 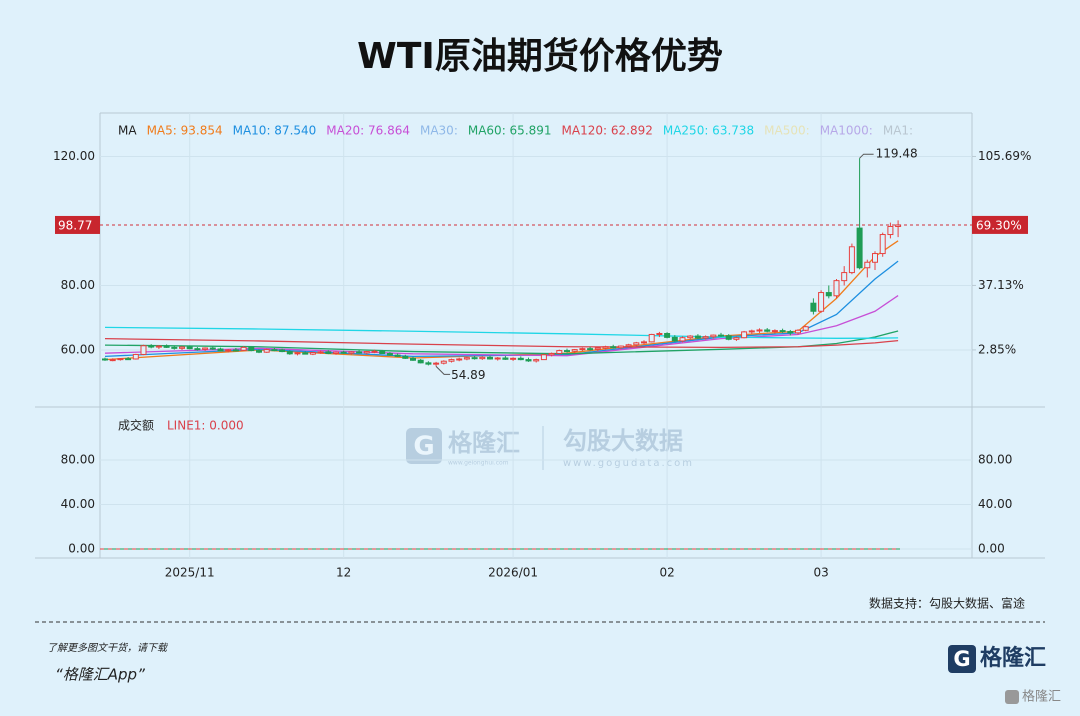 What do you see at coordinates (607, 131) in the screenshot?
I see `legend-item: MA120: 62.892` at bounding box center [607, 131].